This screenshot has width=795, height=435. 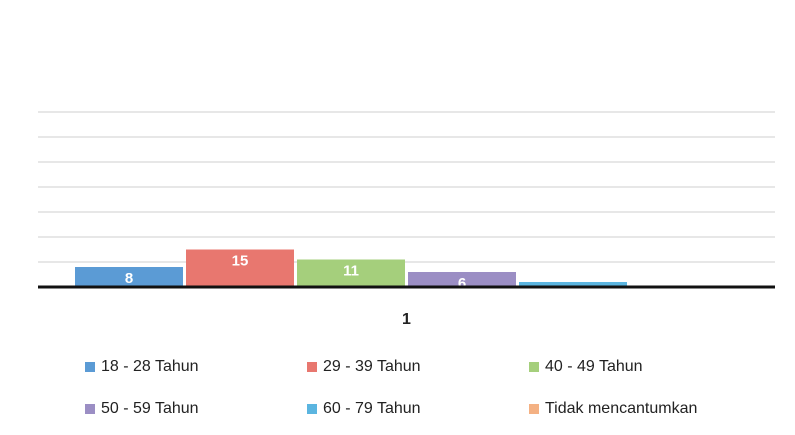 I want to click on data-label: 6, so click(x=462, y=283).